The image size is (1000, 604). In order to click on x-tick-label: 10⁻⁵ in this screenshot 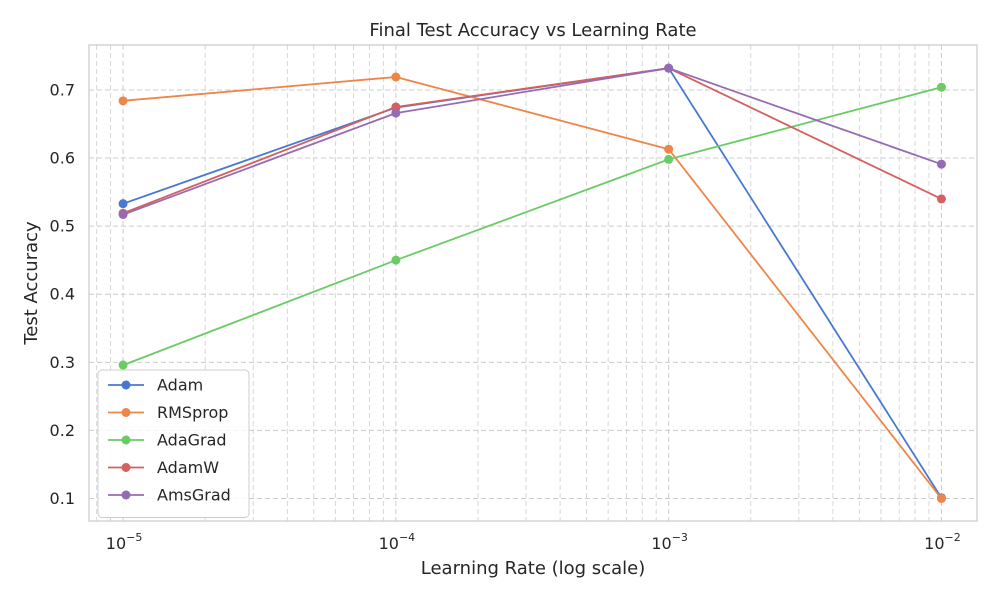, I will do `click(124, 542)`.